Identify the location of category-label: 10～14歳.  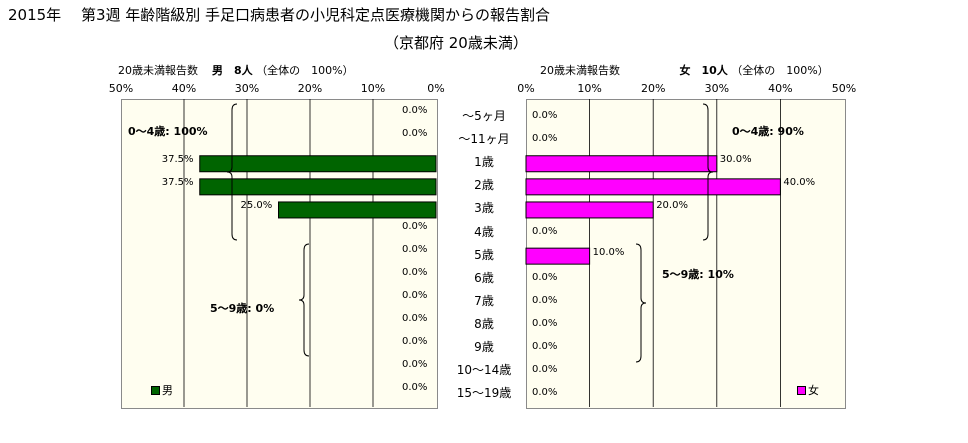
(484, 370).